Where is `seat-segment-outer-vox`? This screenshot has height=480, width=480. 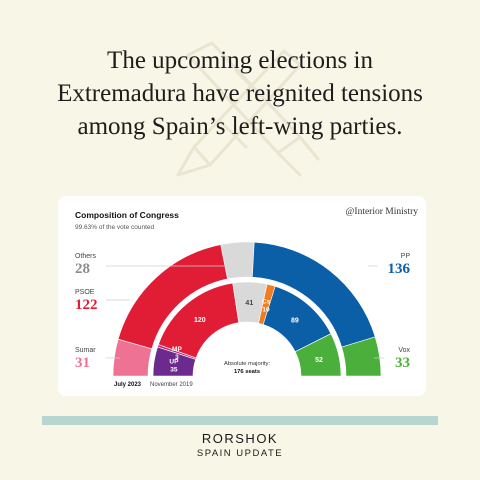 seat-segment-outer-vox is located at coordinates (361, 356).